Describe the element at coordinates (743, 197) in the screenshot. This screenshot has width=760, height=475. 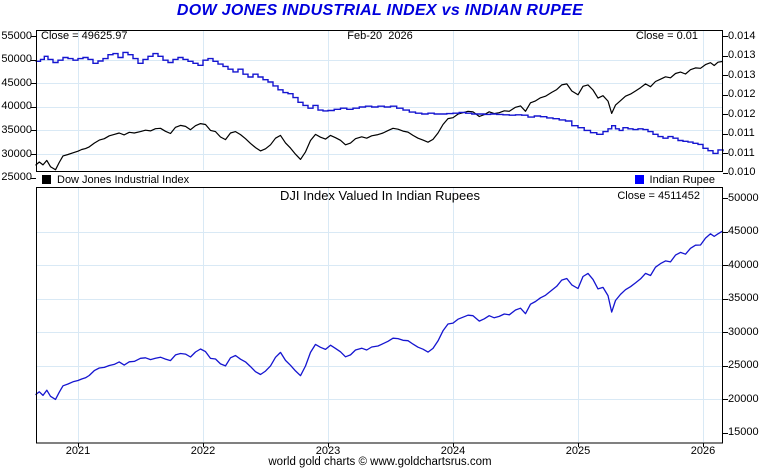
I see `bottom-right-axis-tick-label: 50000` at that location.